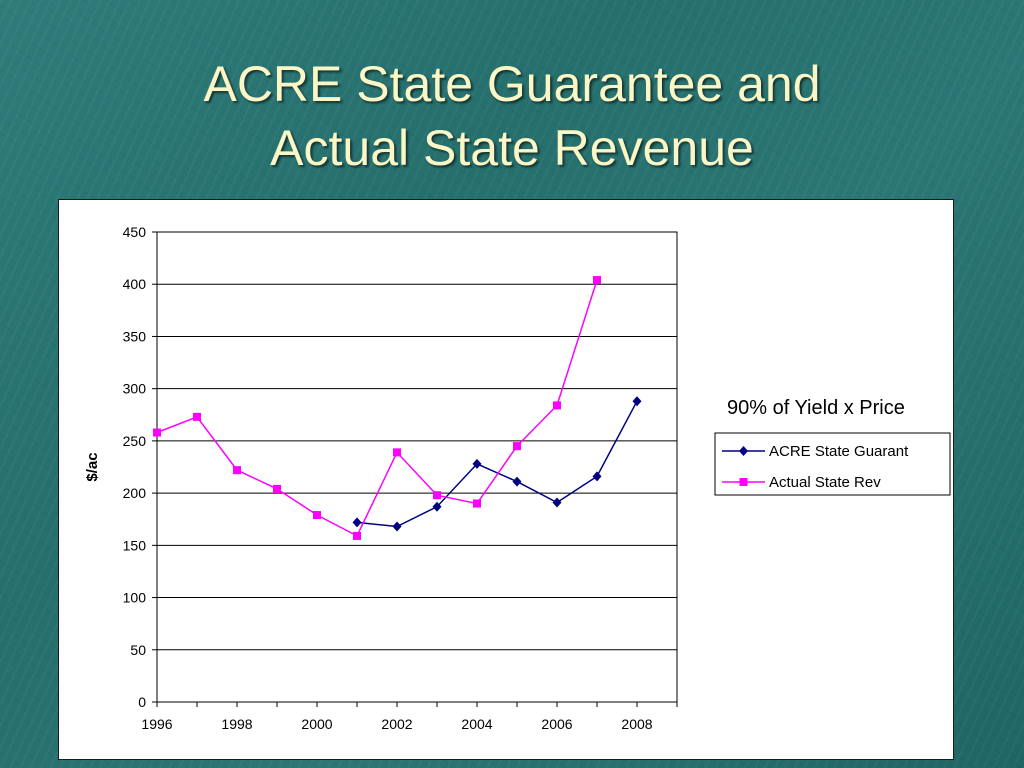 This screenshot has height=768, width=1024. Describe the element at coordinates (825, 482) in the screenshot. I see `legend-label-1: Actual State Rev` at that location.